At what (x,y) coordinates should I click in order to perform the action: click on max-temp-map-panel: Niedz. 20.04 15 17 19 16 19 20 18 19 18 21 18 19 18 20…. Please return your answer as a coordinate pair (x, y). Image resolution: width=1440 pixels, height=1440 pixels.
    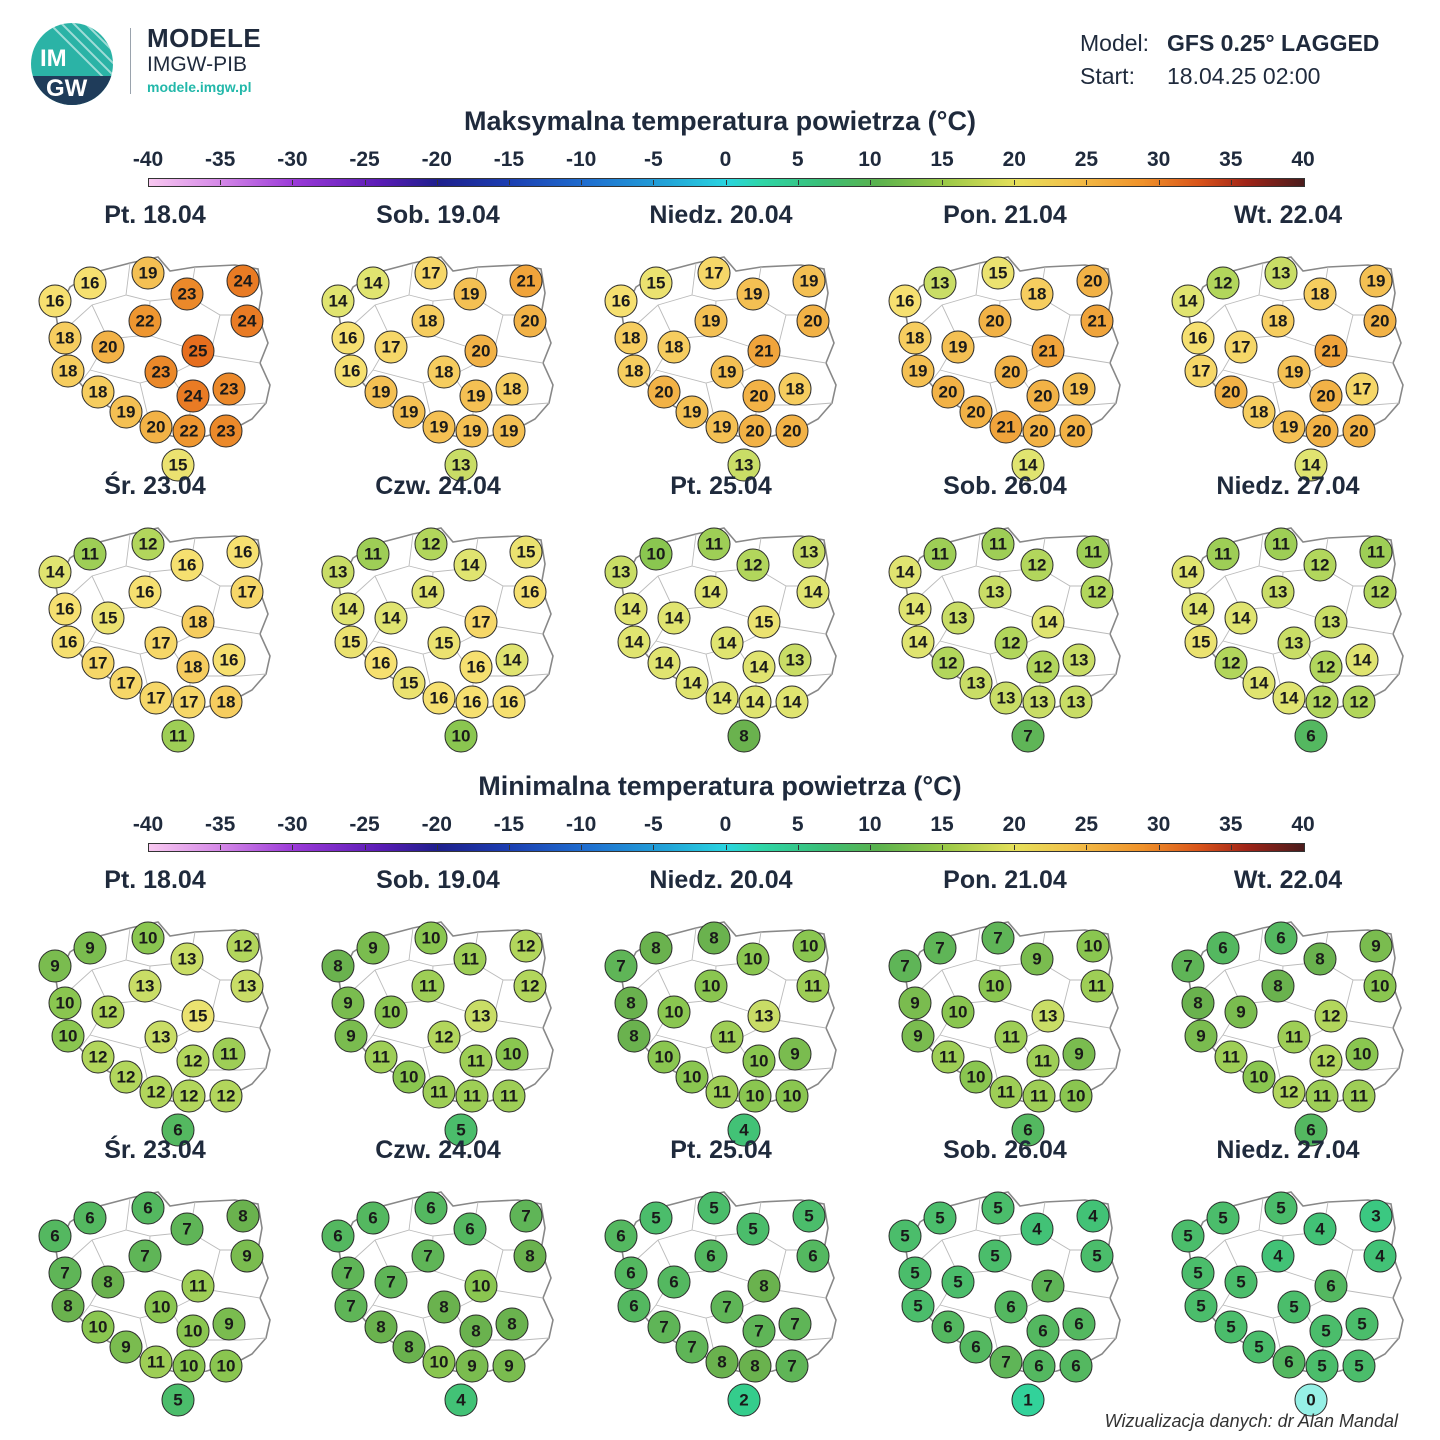
    Looking at the image, I should click on (721, 341).